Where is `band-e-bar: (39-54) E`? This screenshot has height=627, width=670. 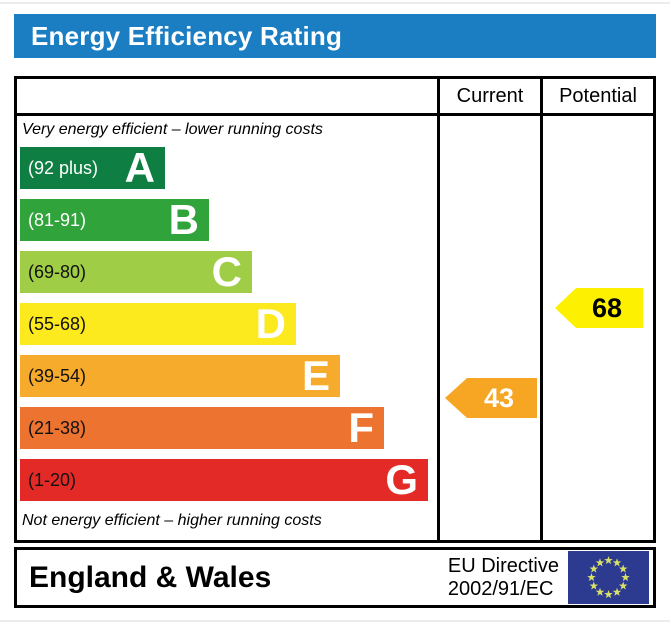 band-e-bar: (39-54) E is located at coordinates (180, 376).